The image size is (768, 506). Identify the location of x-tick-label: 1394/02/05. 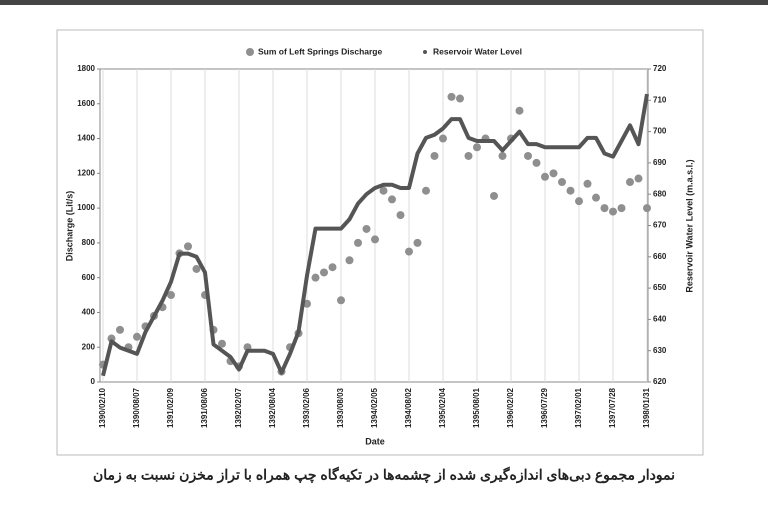
(374, 407).